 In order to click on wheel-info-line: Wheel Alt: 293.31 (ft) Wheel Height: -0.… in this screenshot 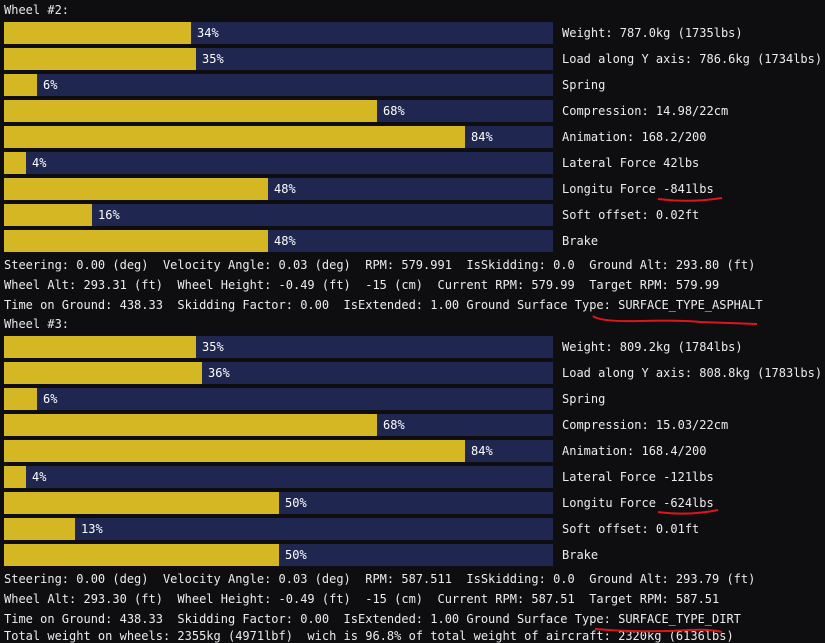, I will do `click(362, 285)`.